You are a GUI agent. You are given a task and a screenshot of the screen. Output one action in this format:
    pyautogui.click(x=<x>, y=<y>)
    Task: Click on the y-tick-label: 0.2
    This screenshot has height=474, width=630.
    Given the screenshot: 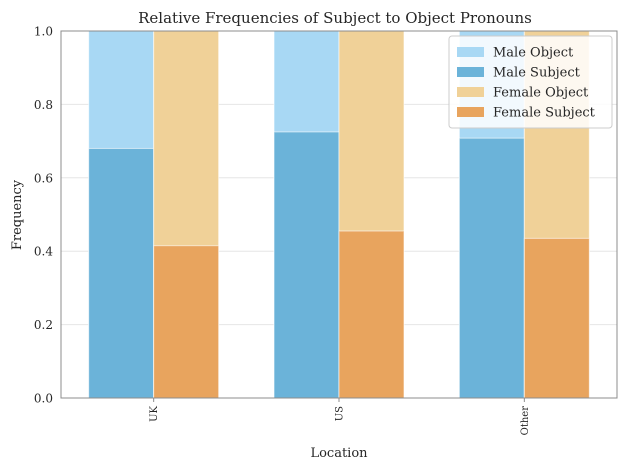 What is the action you would take?
    pyautogui.click(x=43, y=325)
    